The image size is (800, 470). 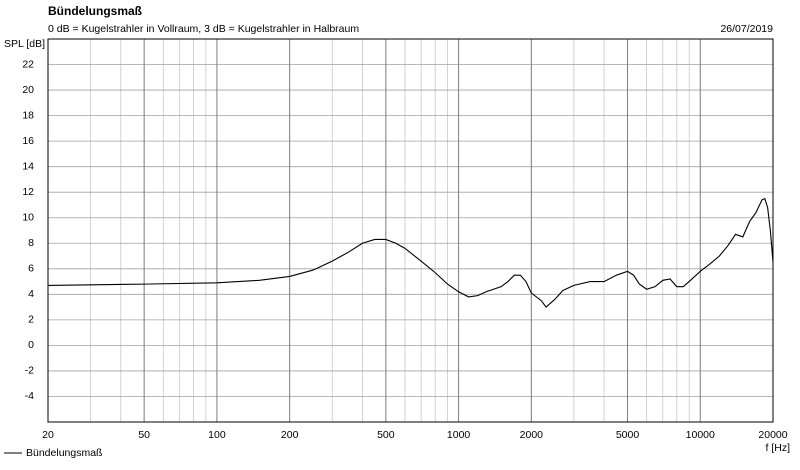 What do you see at coordinates (29, 371) in the screenshot?
I see `y-tick-label: -2` at bounding box center [29, 371].